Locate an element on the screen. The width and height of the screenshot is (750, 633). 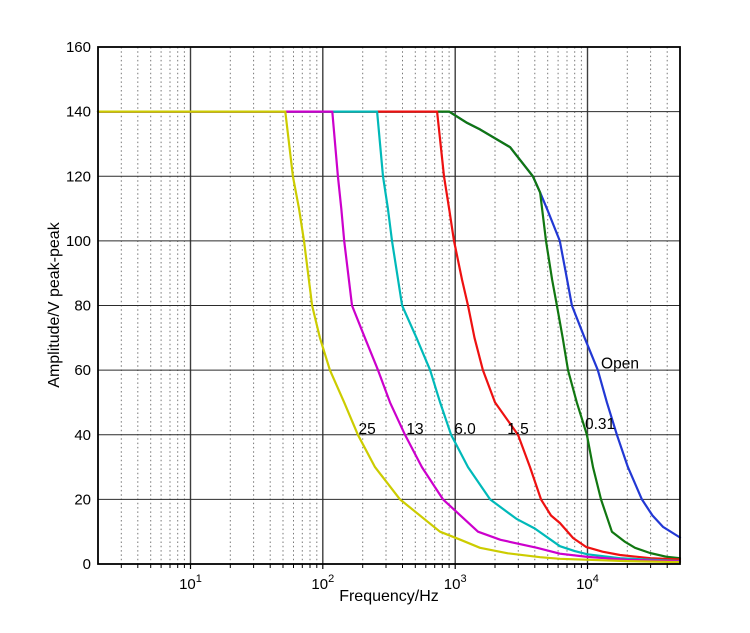
y-tick-label-20: 20 is located at coordinates (82, 499).